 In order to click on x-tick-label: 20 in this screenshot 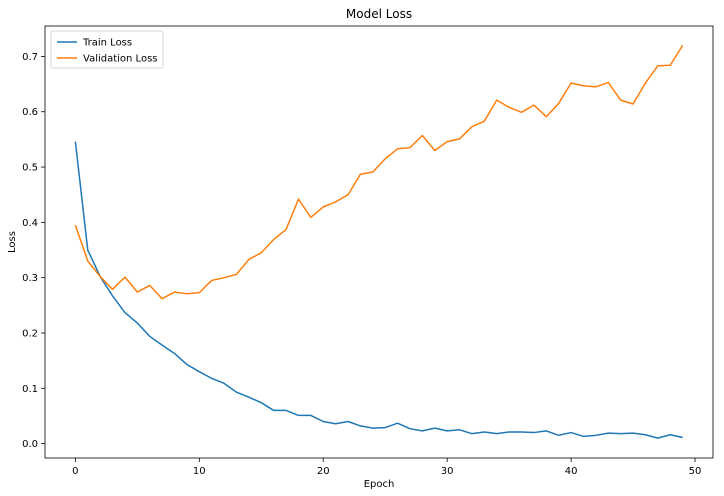, I will do `click(323, 471)`.